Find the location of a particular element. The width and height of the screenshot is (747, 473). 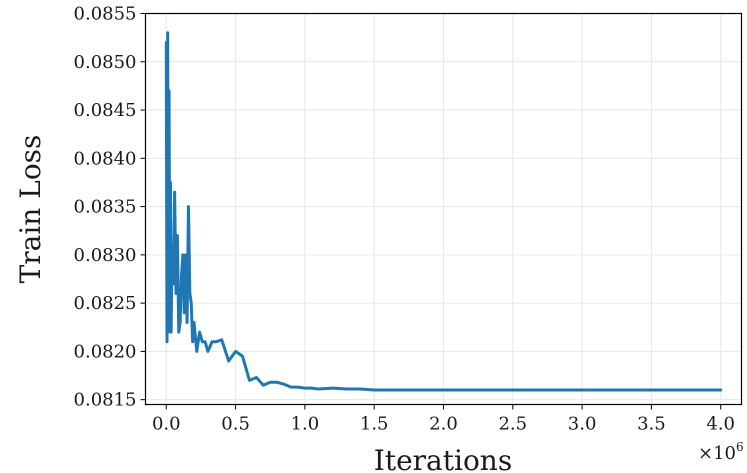

y-tick-label: 0.0845 is located at coordinates (105, 110).